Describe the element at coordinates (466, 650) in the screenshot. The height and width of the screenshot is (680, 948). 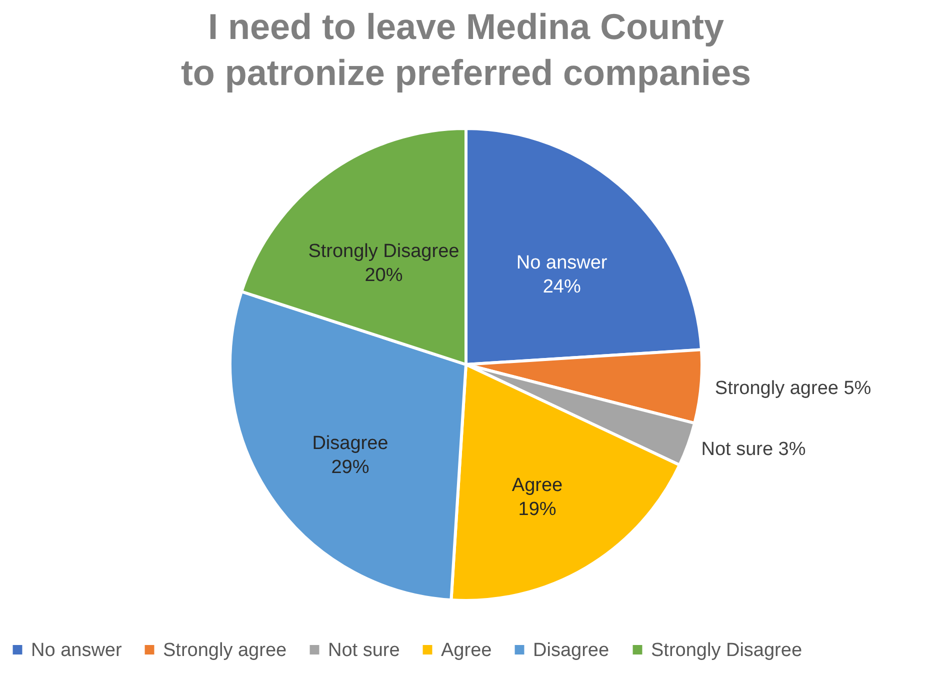
I see `legend-label: Agree` at that location.